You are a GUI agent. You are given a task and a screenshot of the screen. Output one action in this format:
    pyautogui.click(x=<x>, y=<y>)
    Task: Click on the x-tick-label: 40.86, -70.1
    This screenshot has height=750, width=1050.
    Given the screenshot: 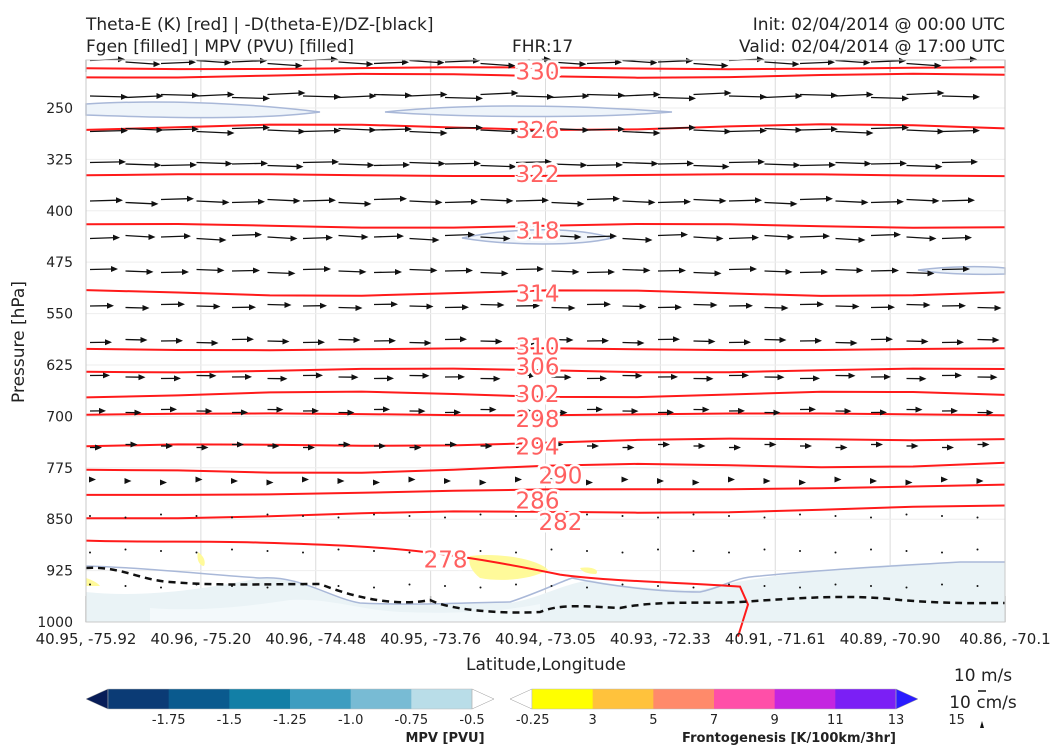 What is the action you would take?
    pyautogui.click(x=1004, y=639)
    